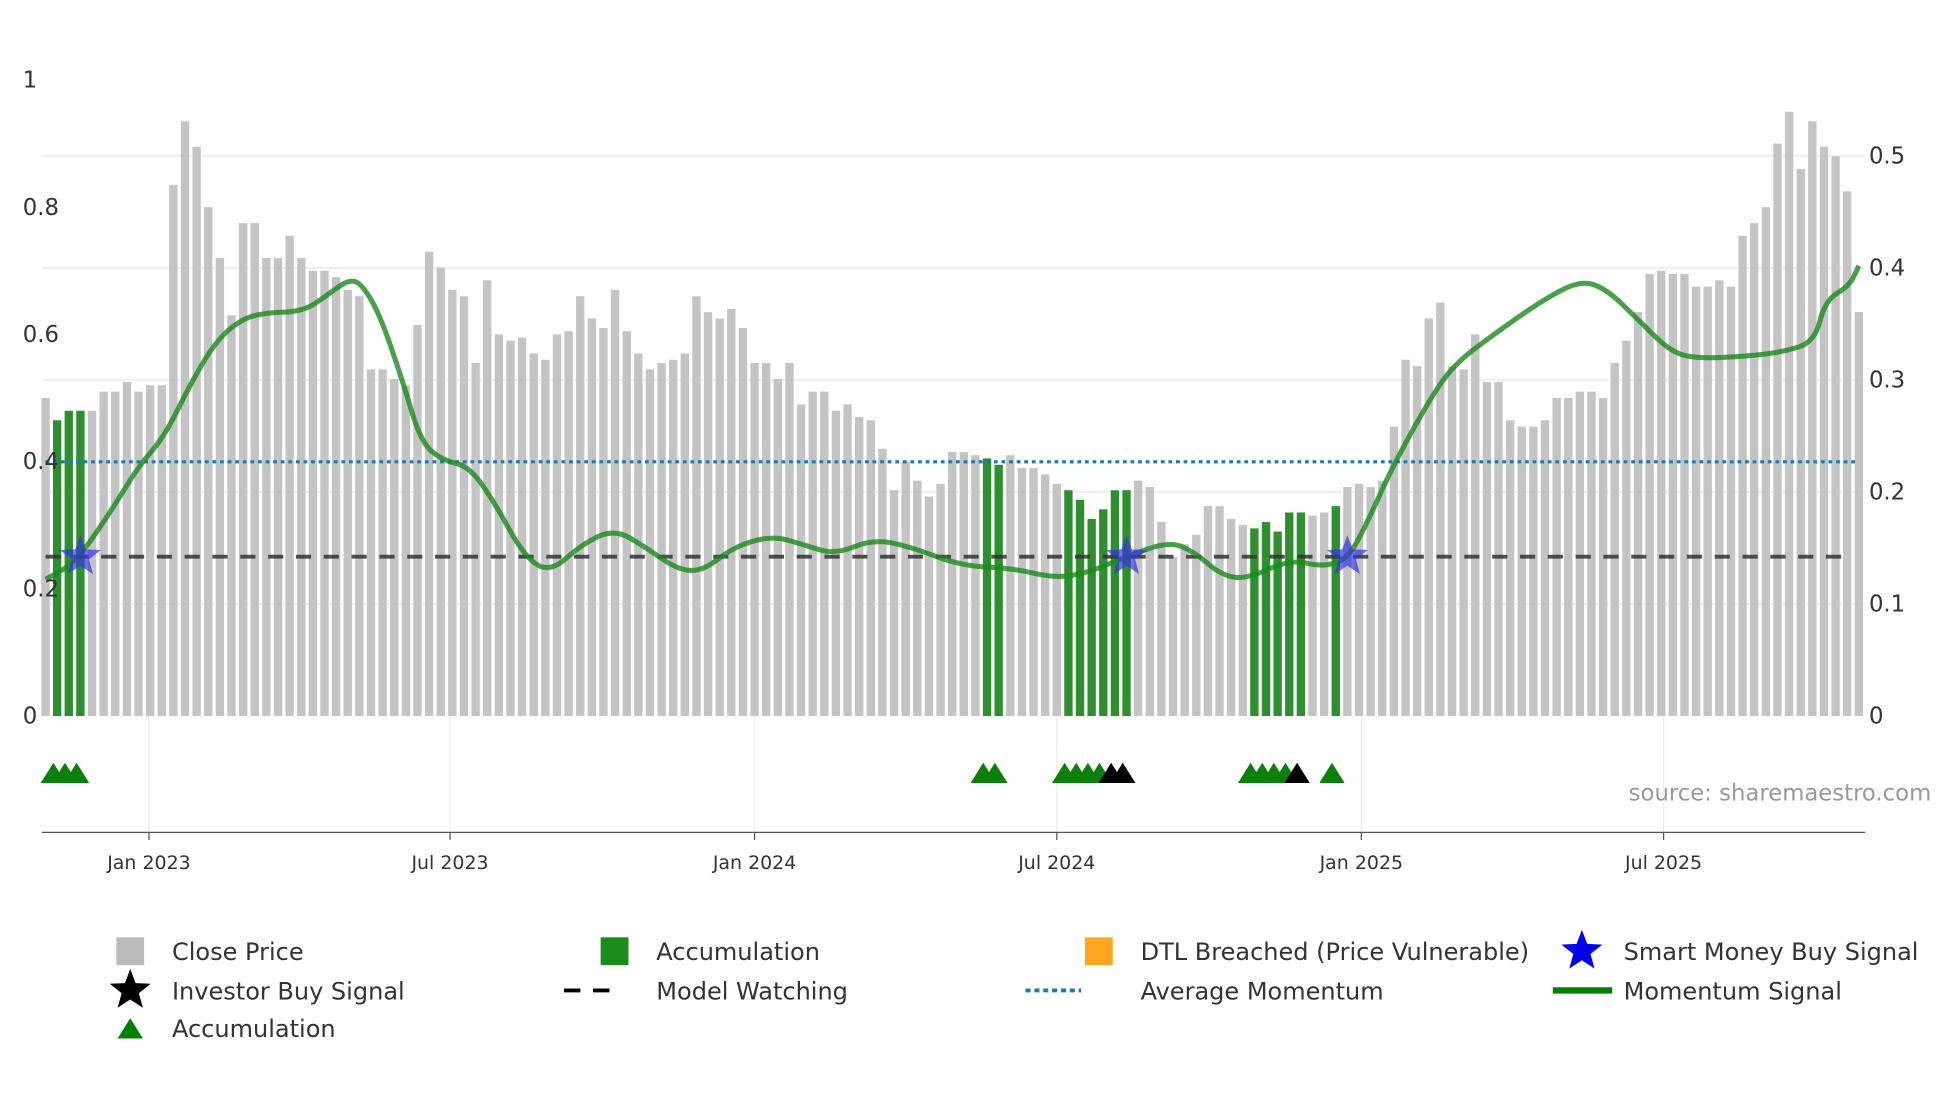  Describe the element at coordinates (257, 988) in the screenshot. I see `legend-item: Investor Buy Signal` at that location.